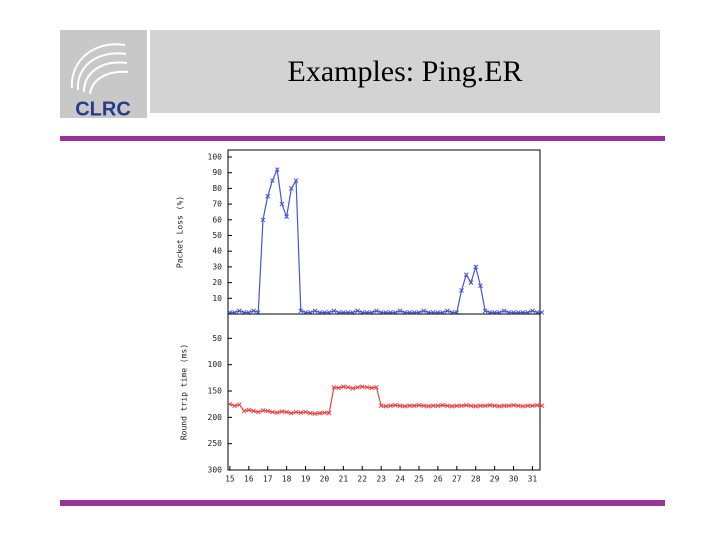  I want to click on divider-bottom, so click(362, 503).